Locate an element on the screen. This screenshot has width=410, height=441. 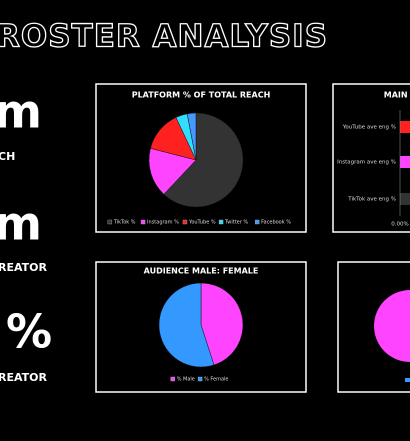
x-tick-label: 0.00% is located at coordinates (399, 225).